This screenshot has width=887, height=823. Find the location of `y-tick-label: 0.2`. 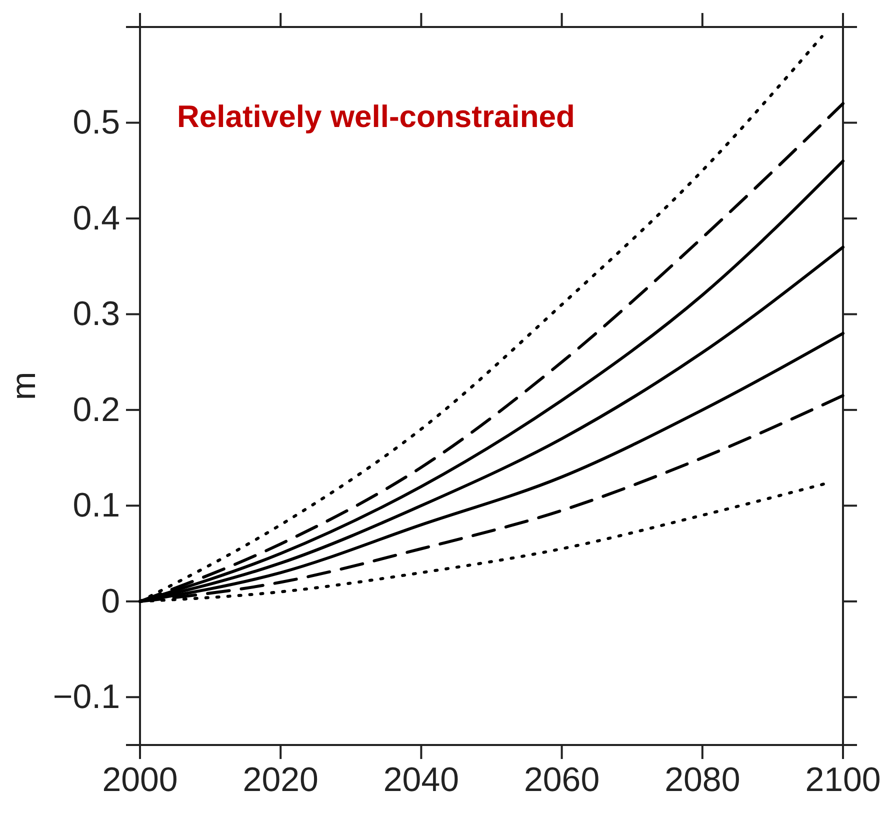

y-tick-label: 0.2 is located at coordinates (96, 409).